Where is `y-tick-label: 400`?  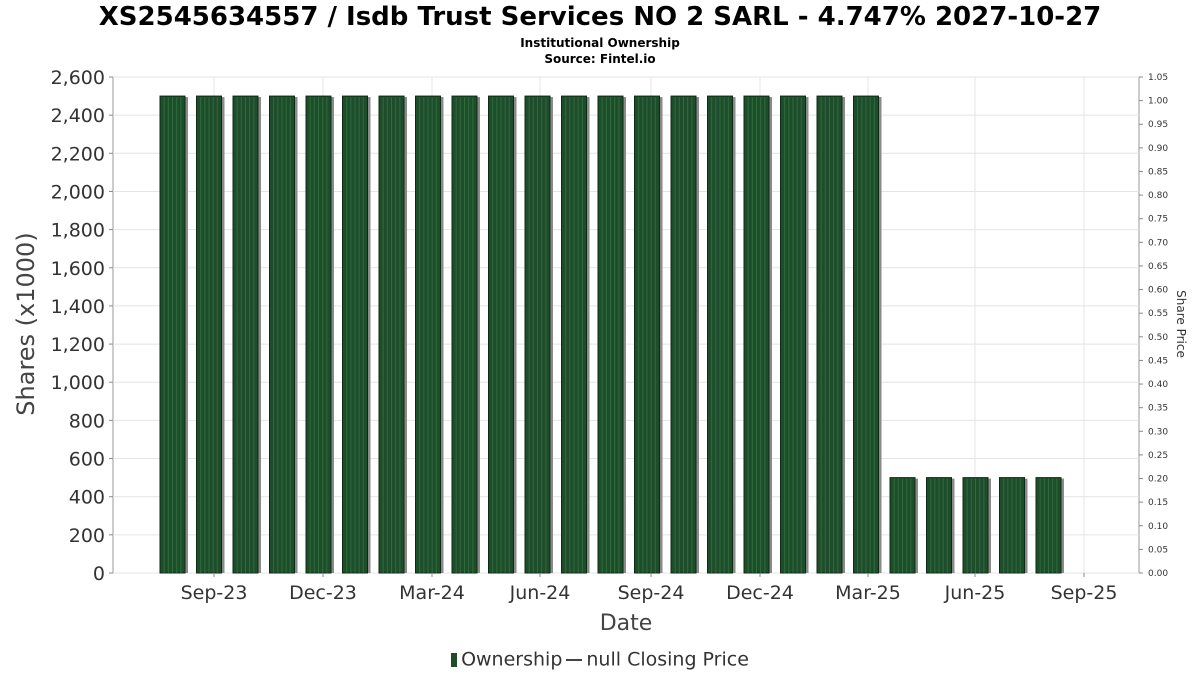 y-tick-label: 400 is located at coordinates (87, 498).